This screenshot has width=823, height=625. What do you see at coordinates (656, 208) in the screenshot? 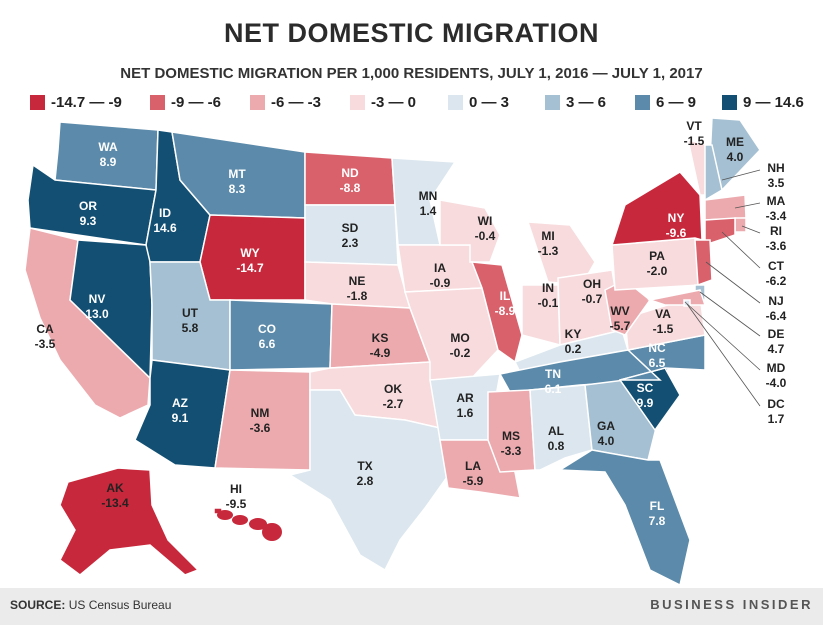
I see `state-shape-ny` at bounding box center [656, 208].